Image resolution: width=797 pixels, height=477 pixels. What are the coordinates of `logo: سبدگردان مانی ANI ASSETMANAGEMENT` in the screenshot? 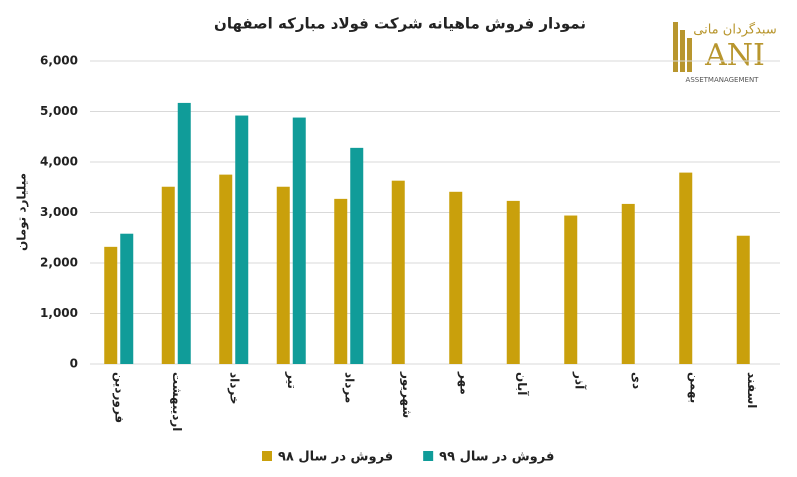 It's located at (725, 53).